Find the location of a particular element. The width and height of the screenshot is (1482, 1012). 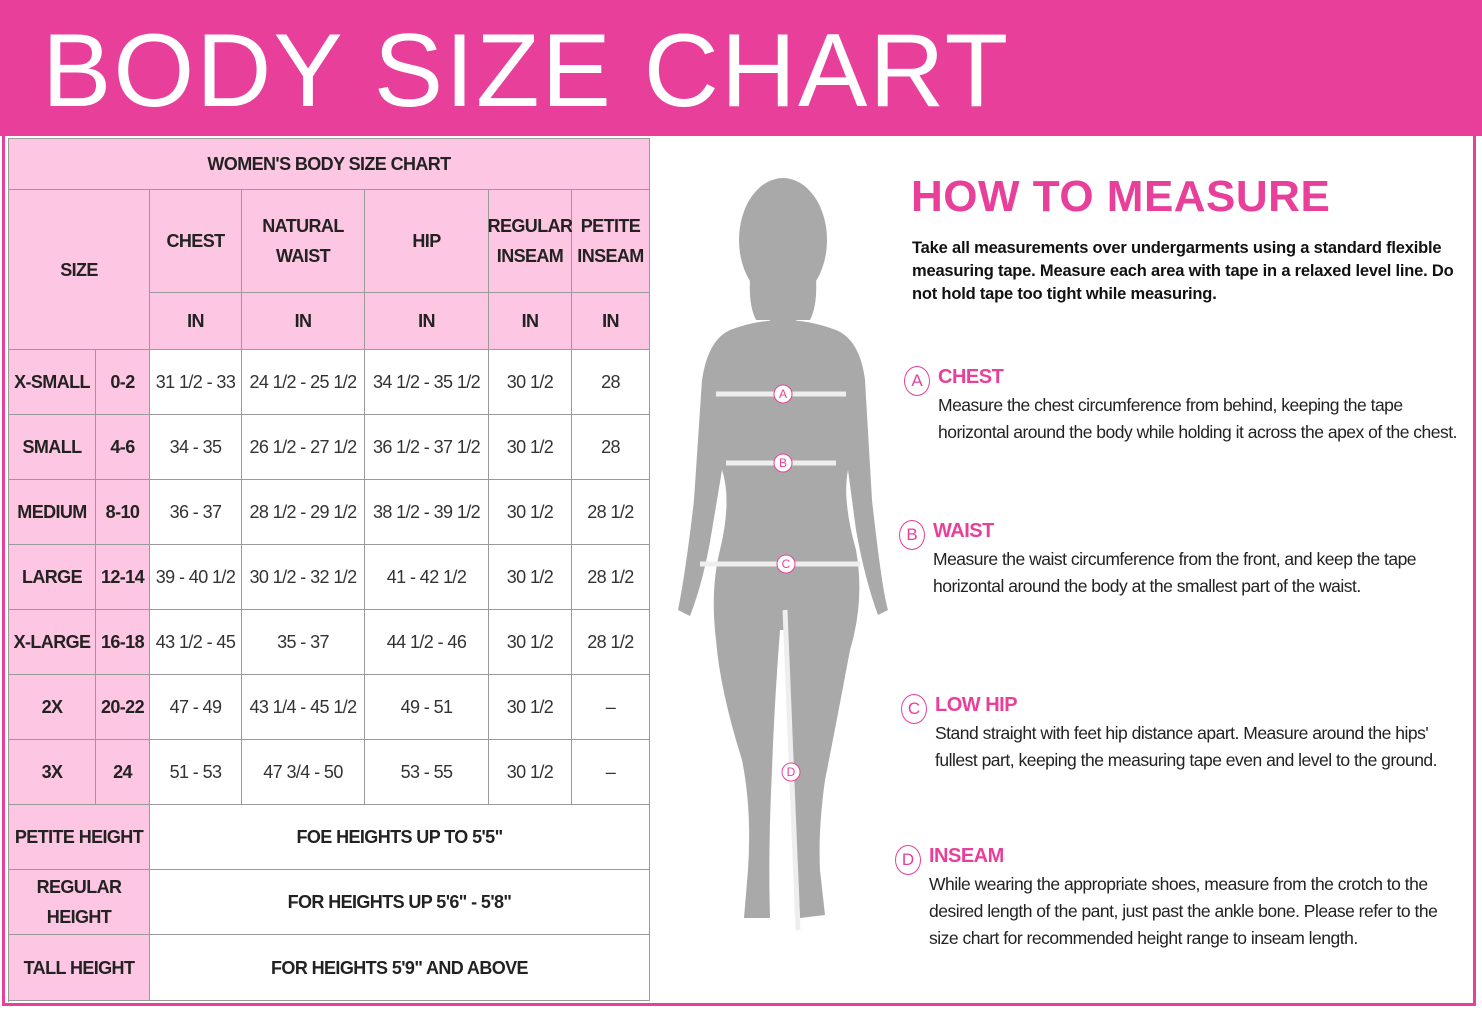

measurement: 31 1/2 - 33 is located at coordinates (196, 382).